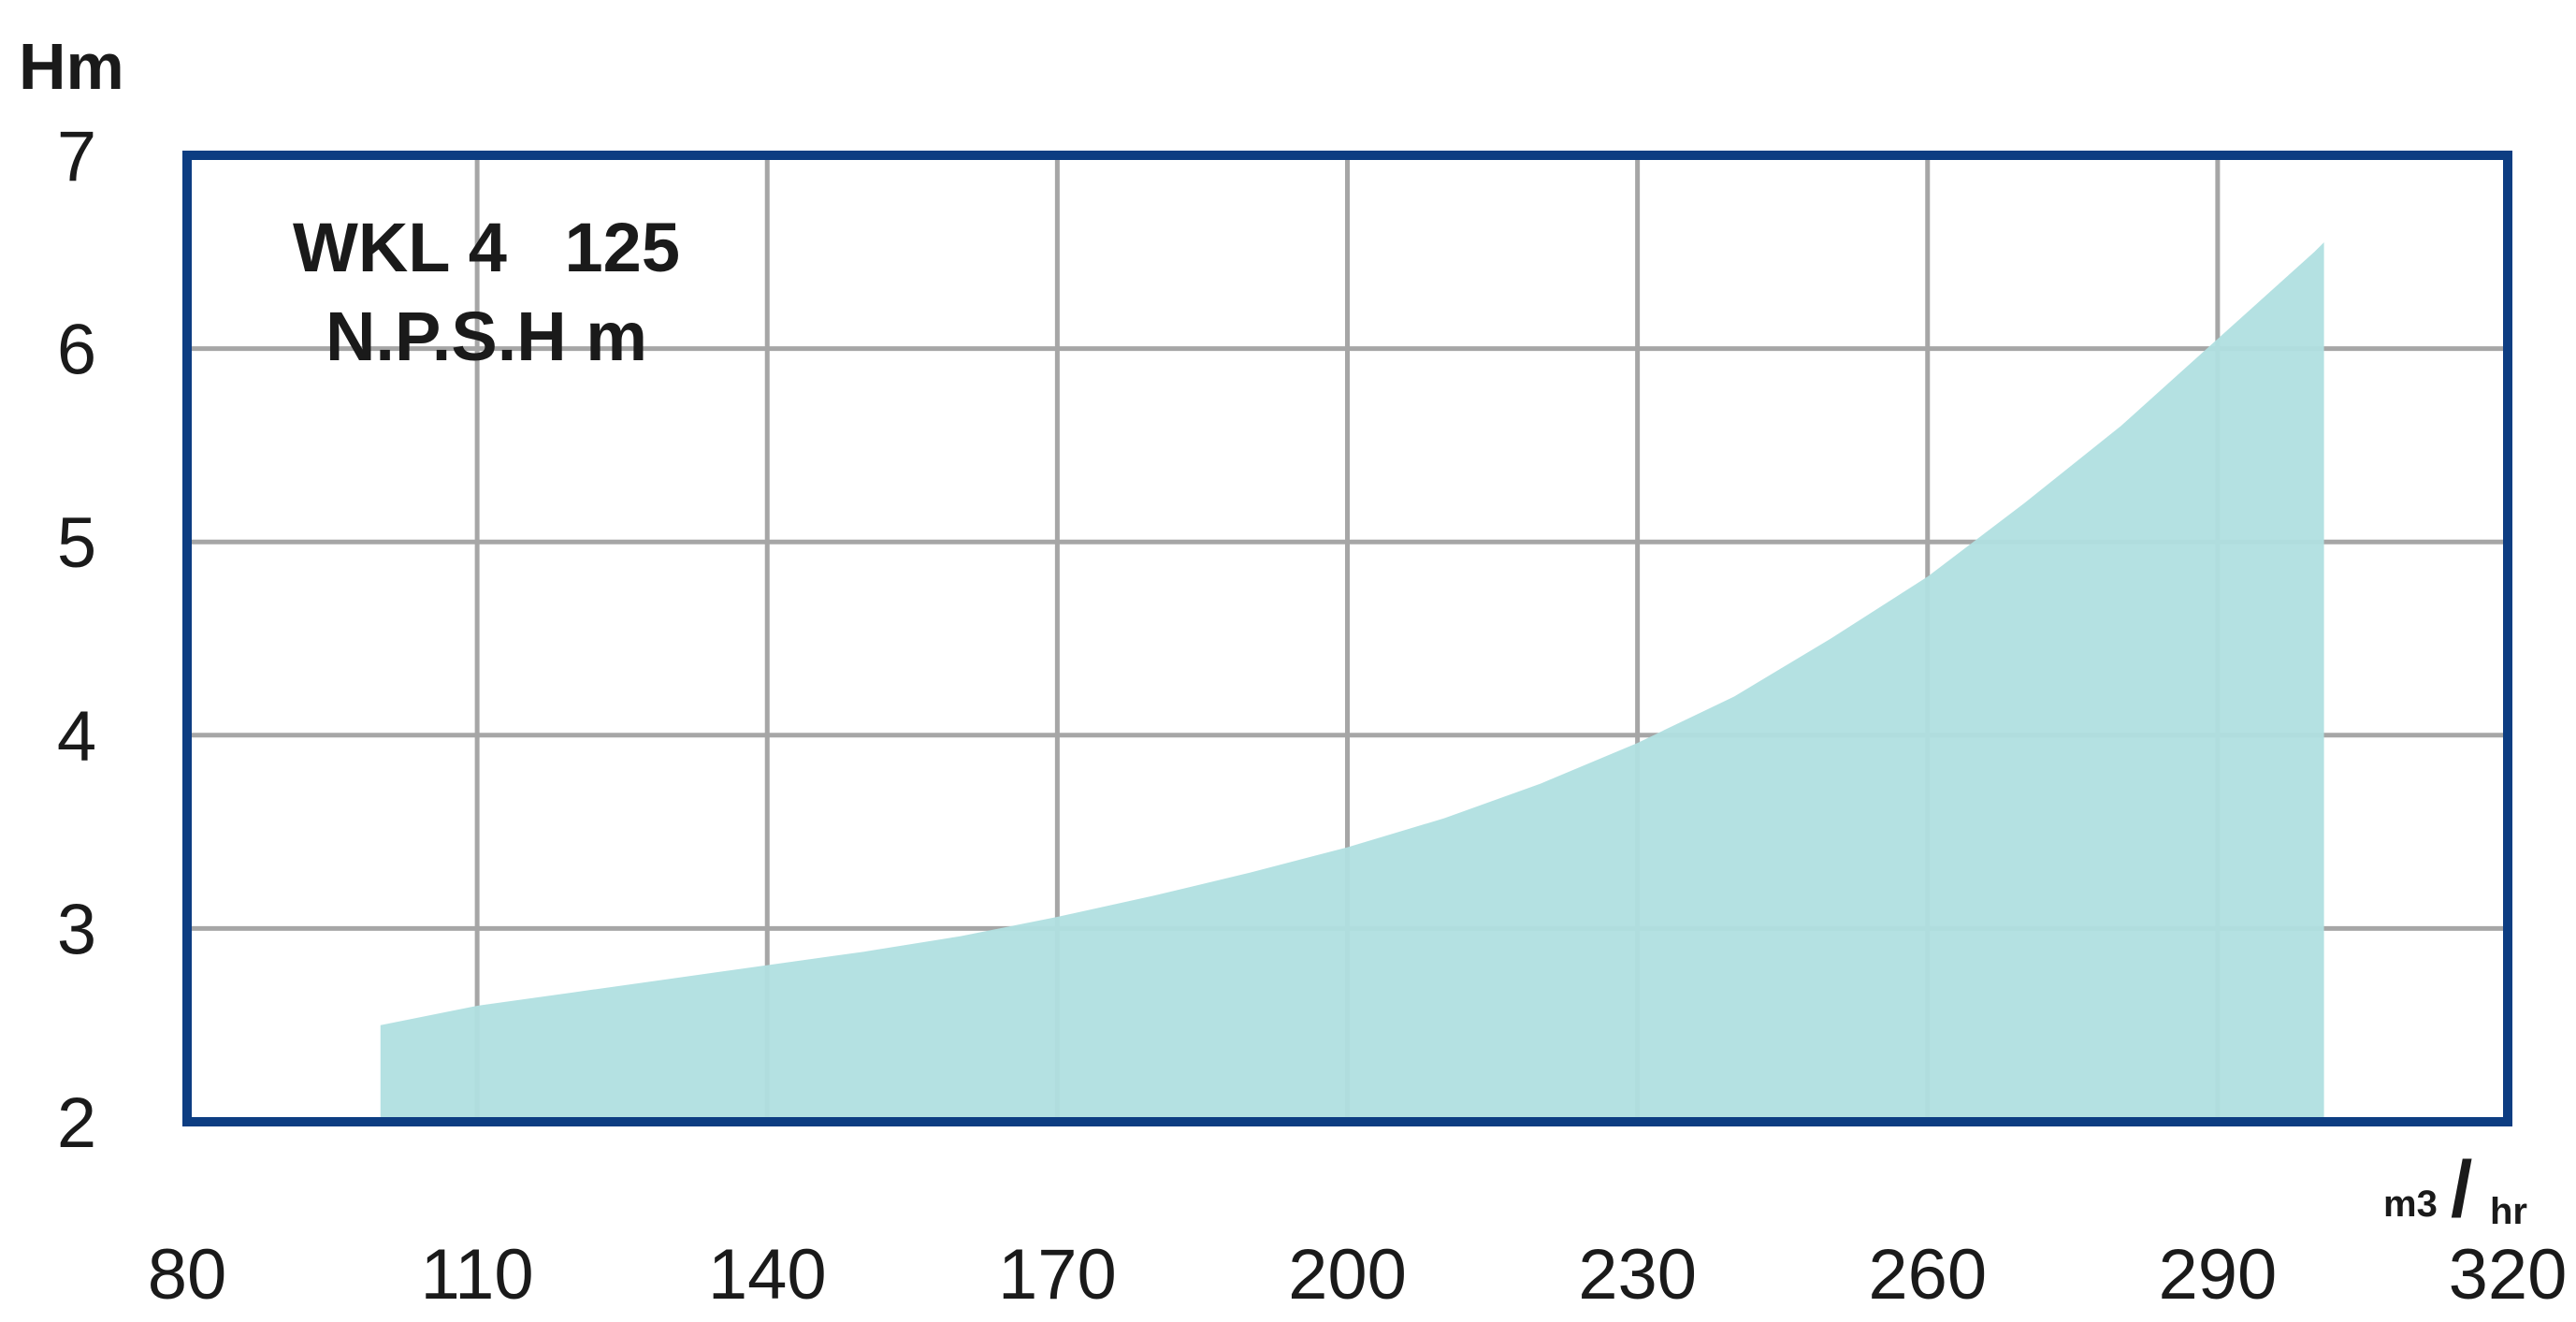 The width and height of the screenshot is (2576, 1322). What do you see at coordinates (1637, 1275) in the screenshot?
I see `x-tick-label: 230` at bounding box center [1637, 1275].